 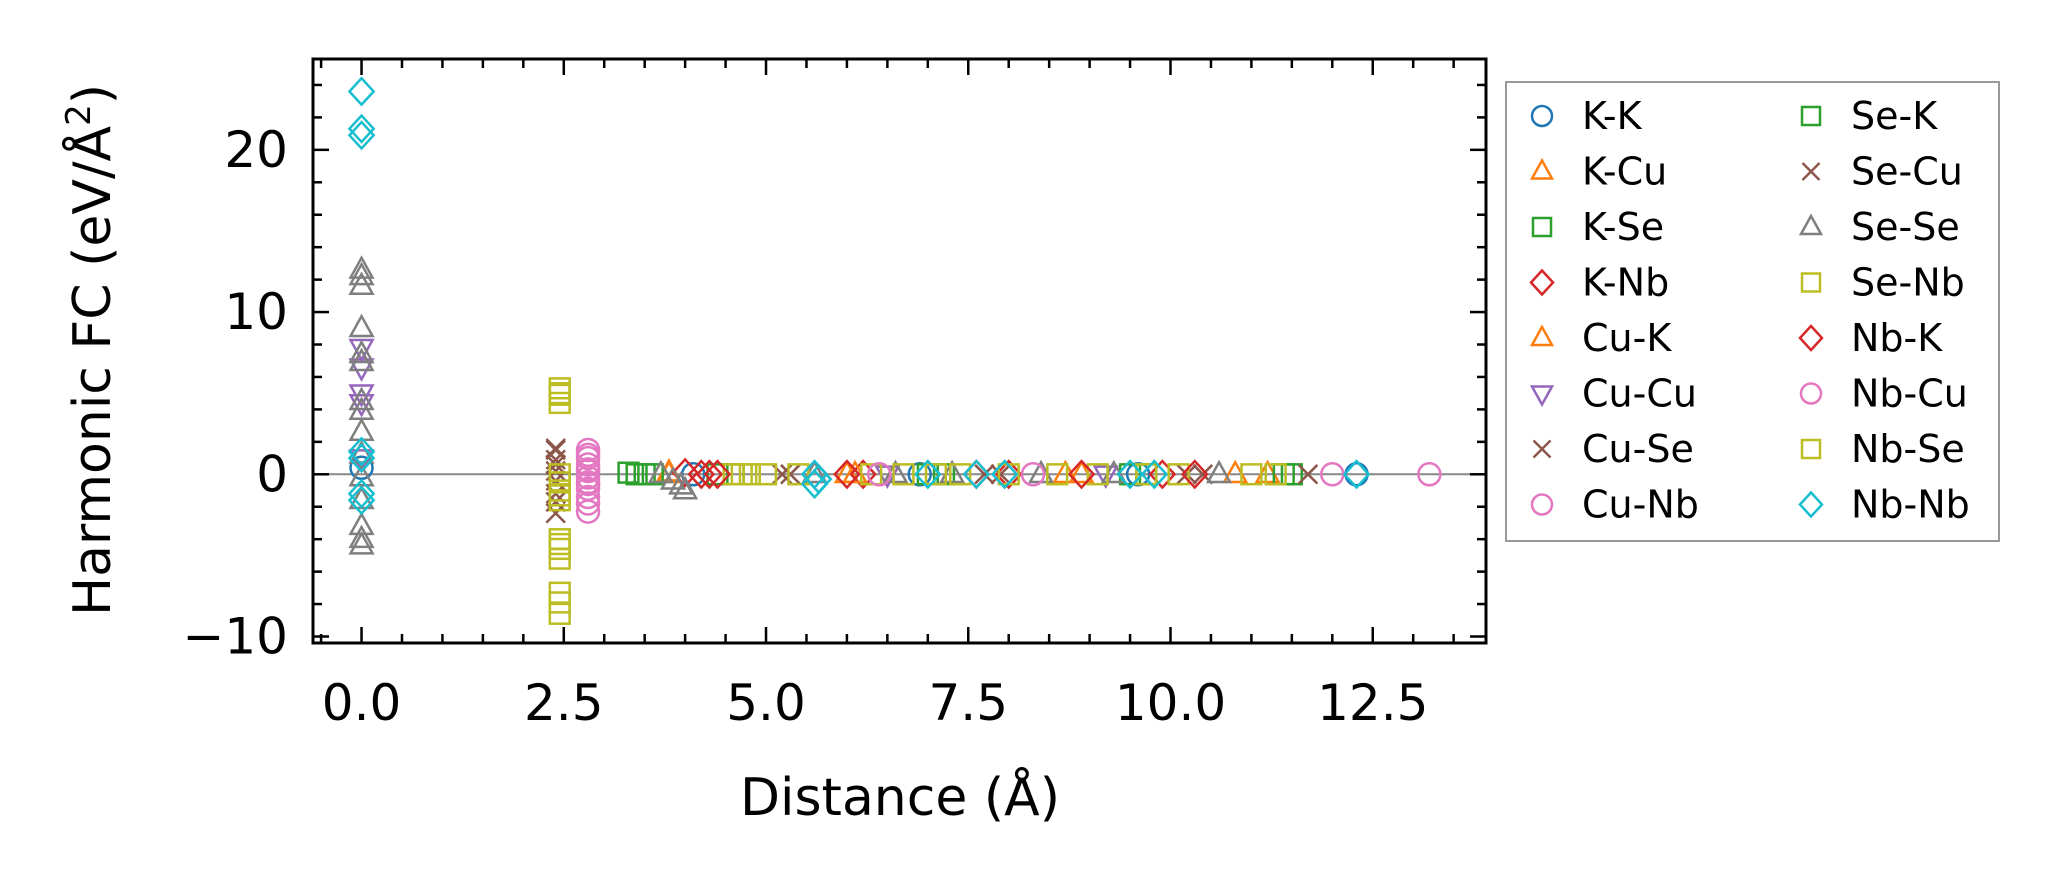 I want to click on legend-marker-cu-se, so click(x=1542, y=449).